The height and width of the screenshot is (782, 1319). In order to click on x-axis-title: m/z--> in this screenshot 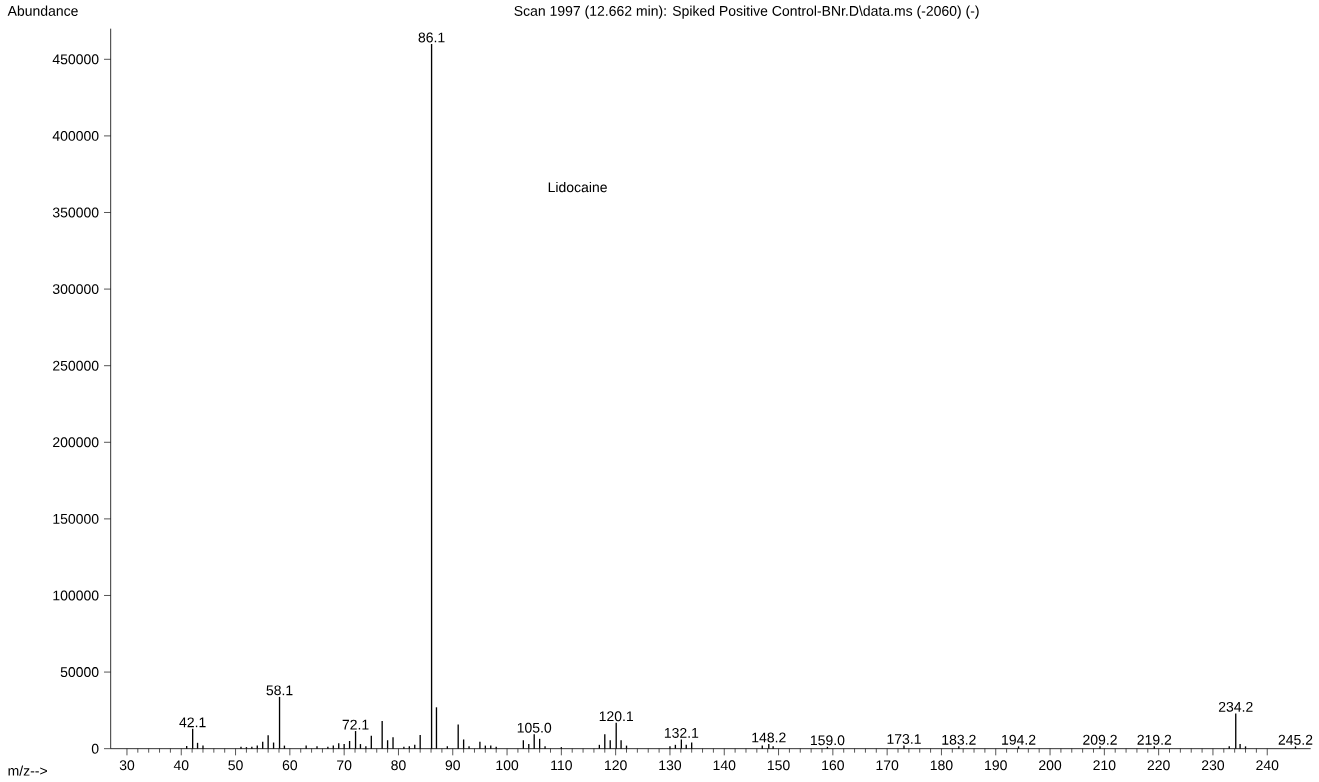, I will do `click(27, 770)`.